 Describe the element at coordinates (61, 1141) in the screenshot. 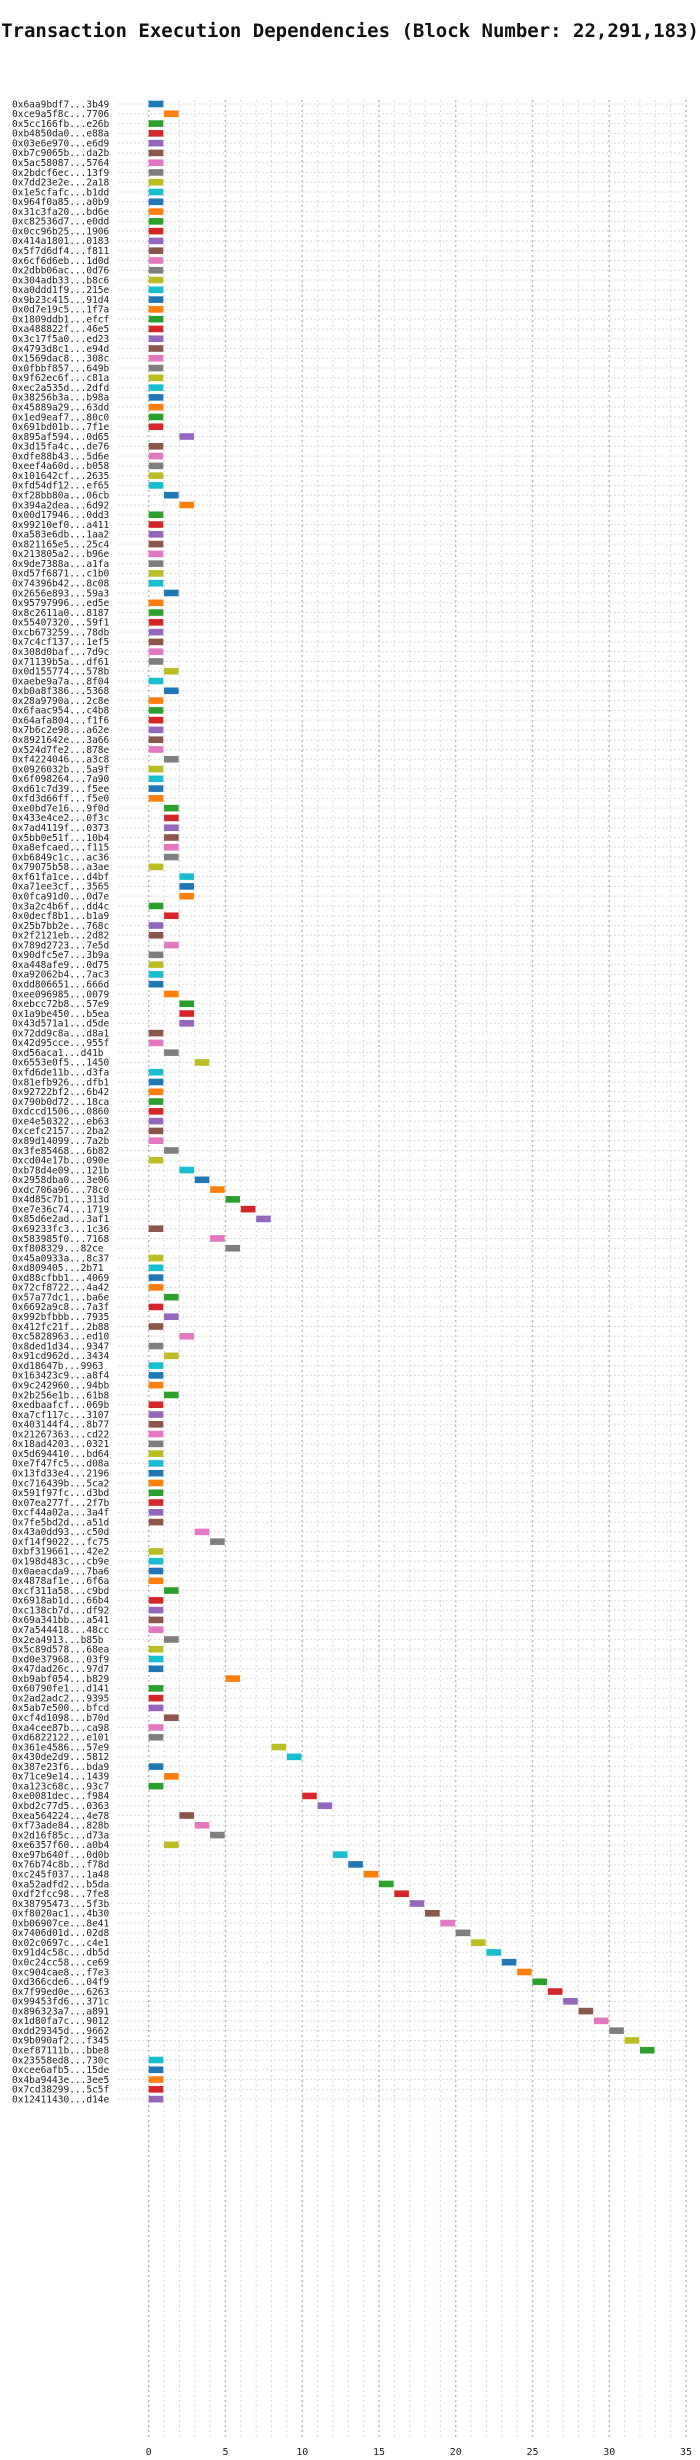

I see `tx-hash-label: 0x89d14099...7a2b` at that location.